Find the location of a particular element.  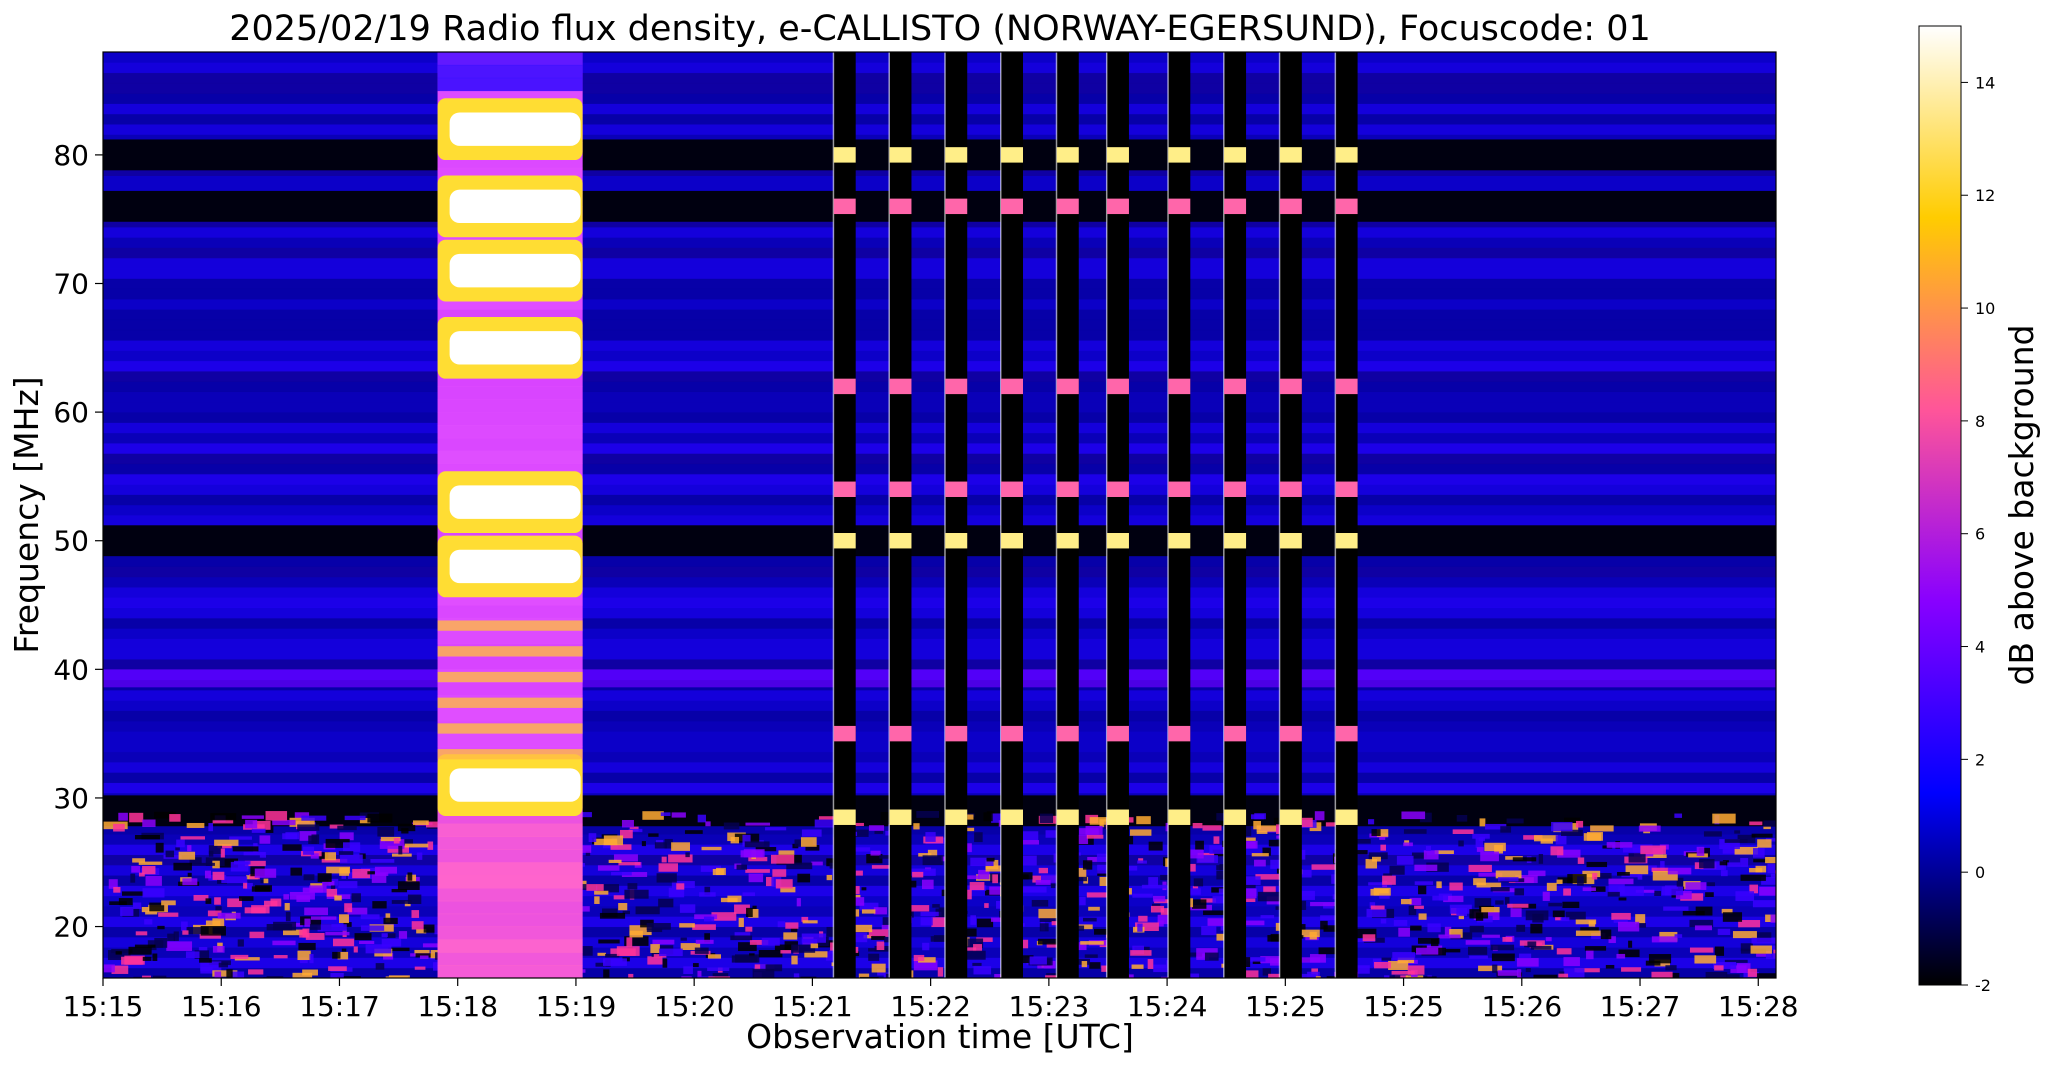

burst-core-band is located at coordinates (515, 348).